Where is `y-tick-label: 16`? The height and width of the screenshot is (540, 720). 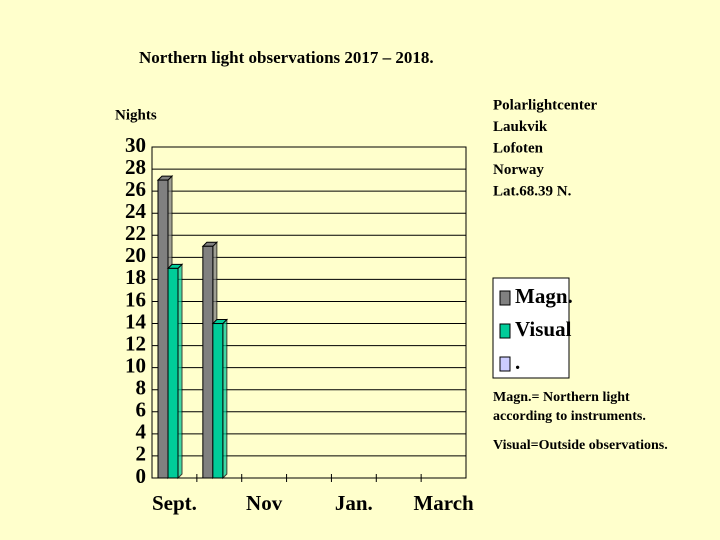 y-tick-label: 16 is located at coordinates (135, 299).